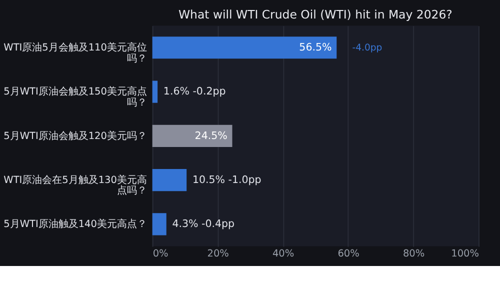 The width and height of the screenshot is (500, 288). Describe the element at coordinates (413, 254) in the screenshot. I see `x-tick-label: 80%` at that location.